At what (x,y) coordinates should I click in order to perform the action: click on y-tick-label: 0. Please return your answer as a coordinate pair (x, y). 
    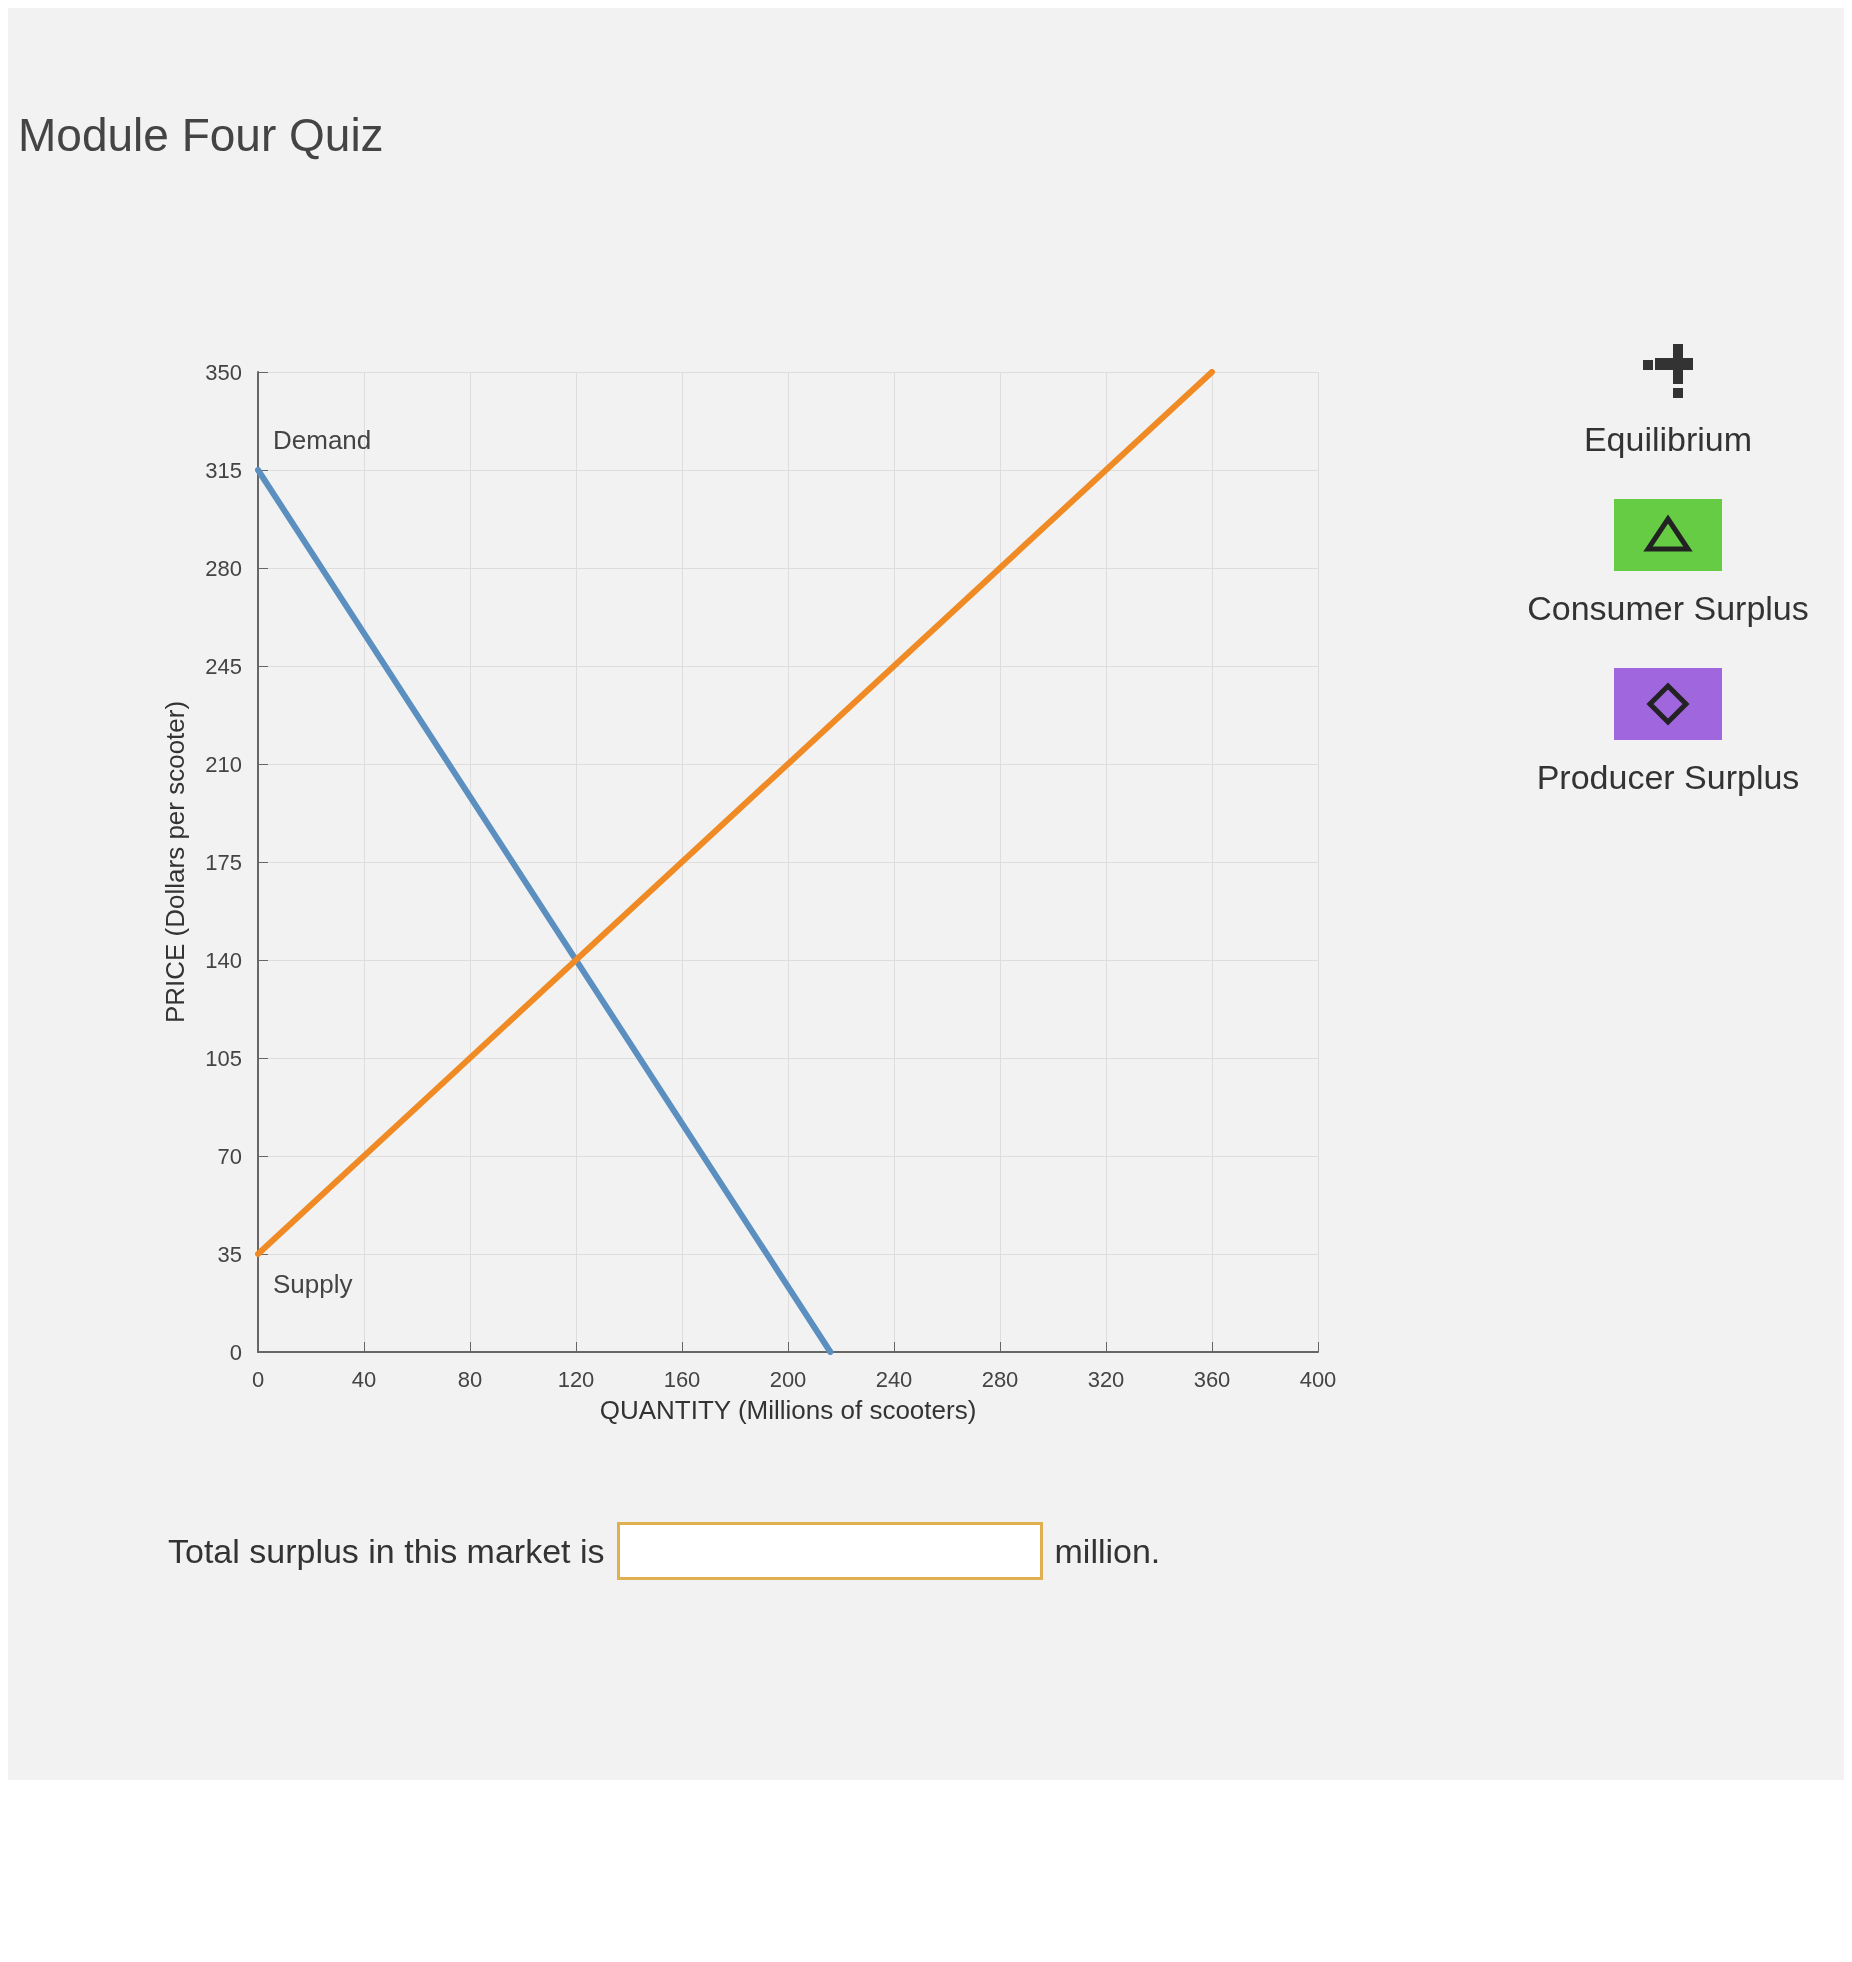
    Looking at the image, I should click on (235, 1352).